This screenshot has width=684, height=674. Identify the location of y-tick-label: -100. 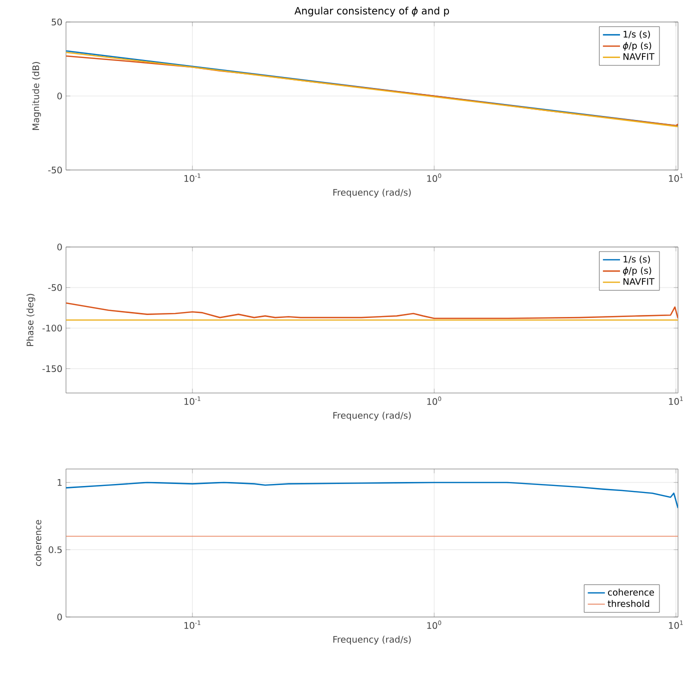
(52, 328).